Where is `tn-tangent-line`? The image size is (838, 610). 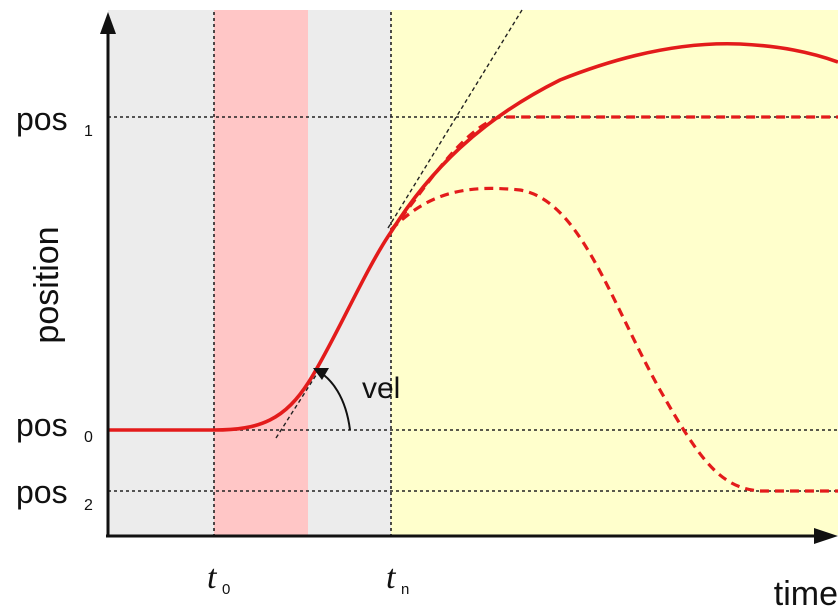 tn-tangent-line is located at coordinates (455, 119).